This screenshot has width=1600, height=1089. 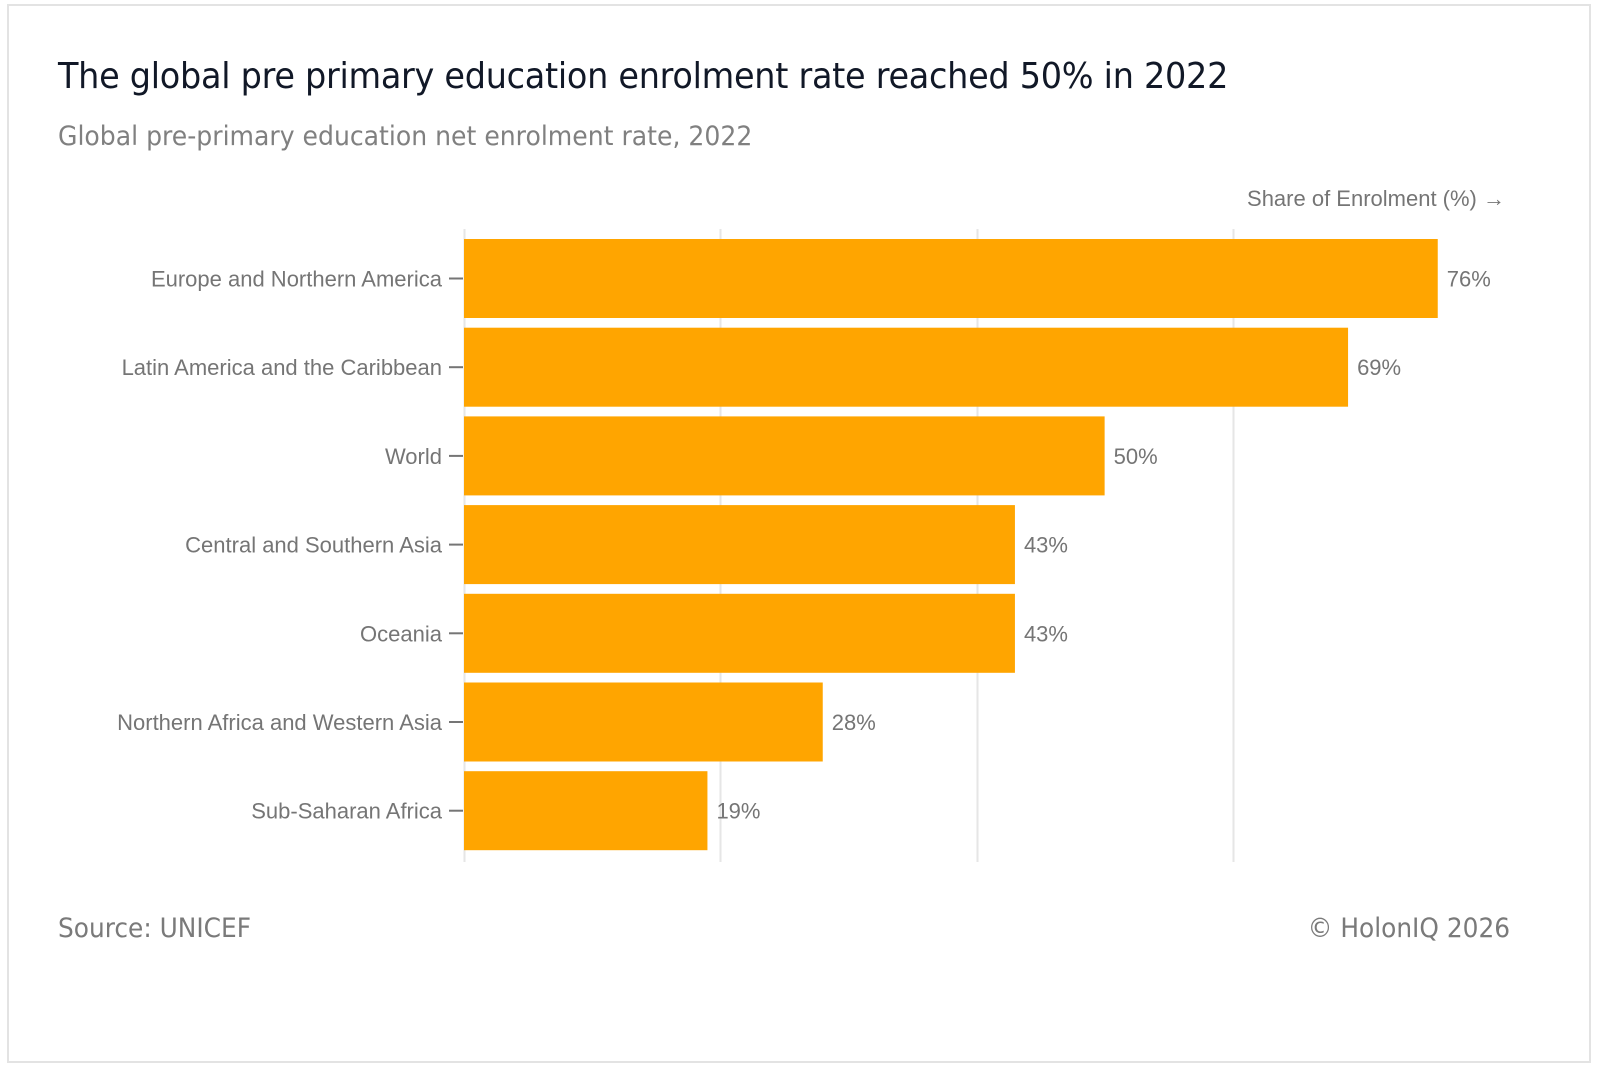 What do you see at coordinates (1469, 279) in the screenshot?
I see `data-label: 76%` at bounding box center [1469, 279].